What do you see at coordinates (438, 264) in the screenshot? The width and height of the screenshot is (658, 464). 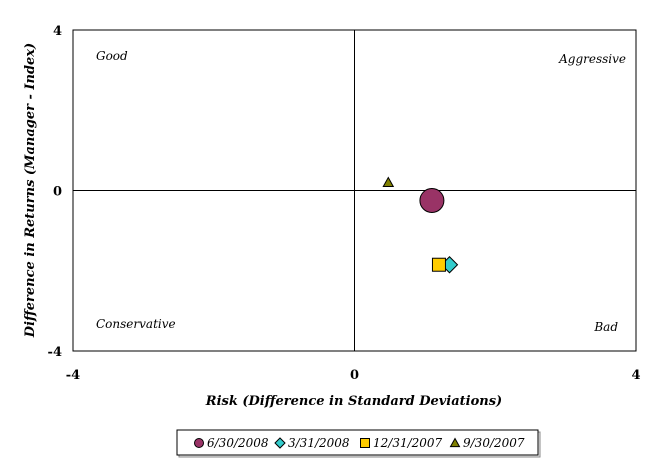 I see `data-point-12-31-2007` at bounding box center [438, 264].